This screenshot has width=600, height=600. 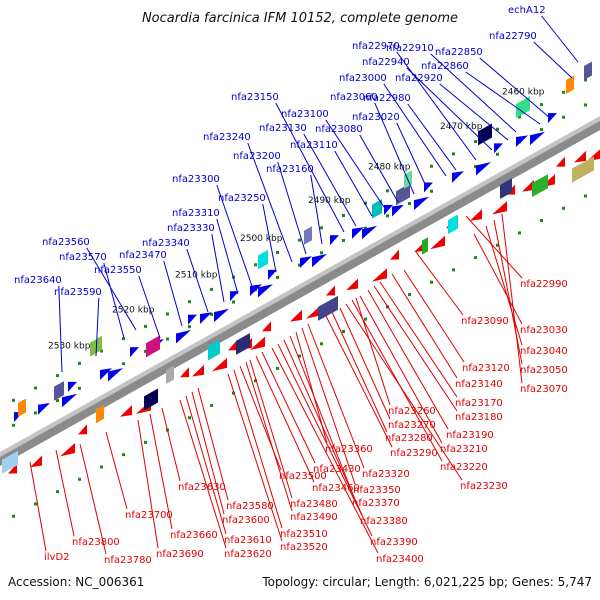 What do you see at coordinates (261, 239) in the screenshot?
I see `scale-label: 2500 kbp` at bounding box center [261, 239].